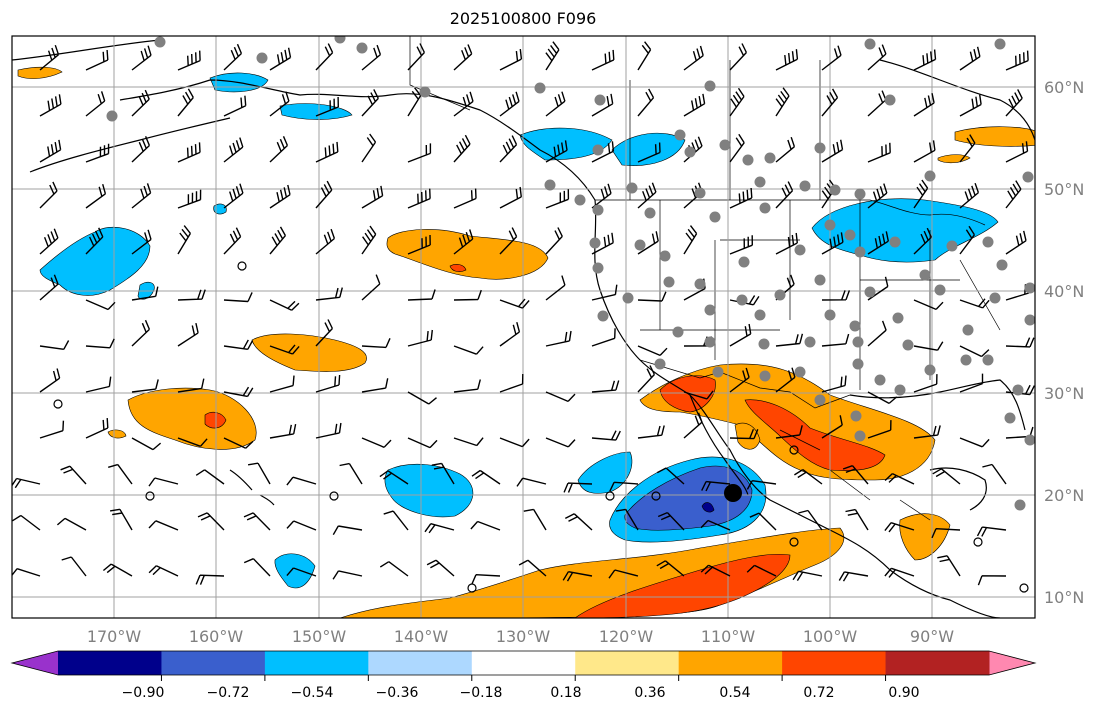 This screenshot has height=712, width=1105. Describe the element at coordinates (523, 18) in the screenshot. I see `map-title: 2025100800 F096` at that location.